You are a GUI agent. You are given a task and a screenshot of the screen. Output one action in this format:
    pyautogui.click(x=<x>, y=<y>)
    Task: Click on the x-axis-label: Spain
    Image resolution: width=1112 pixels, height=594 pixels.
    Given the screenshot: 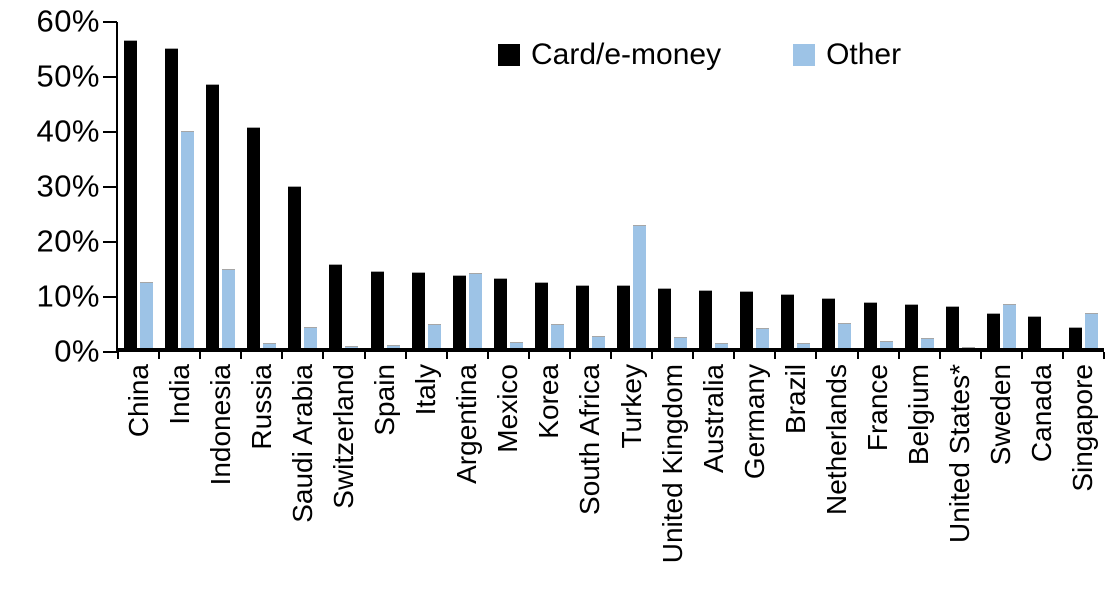 What is the action you would take?
    pyautogui.click(x=385, y=400)
    